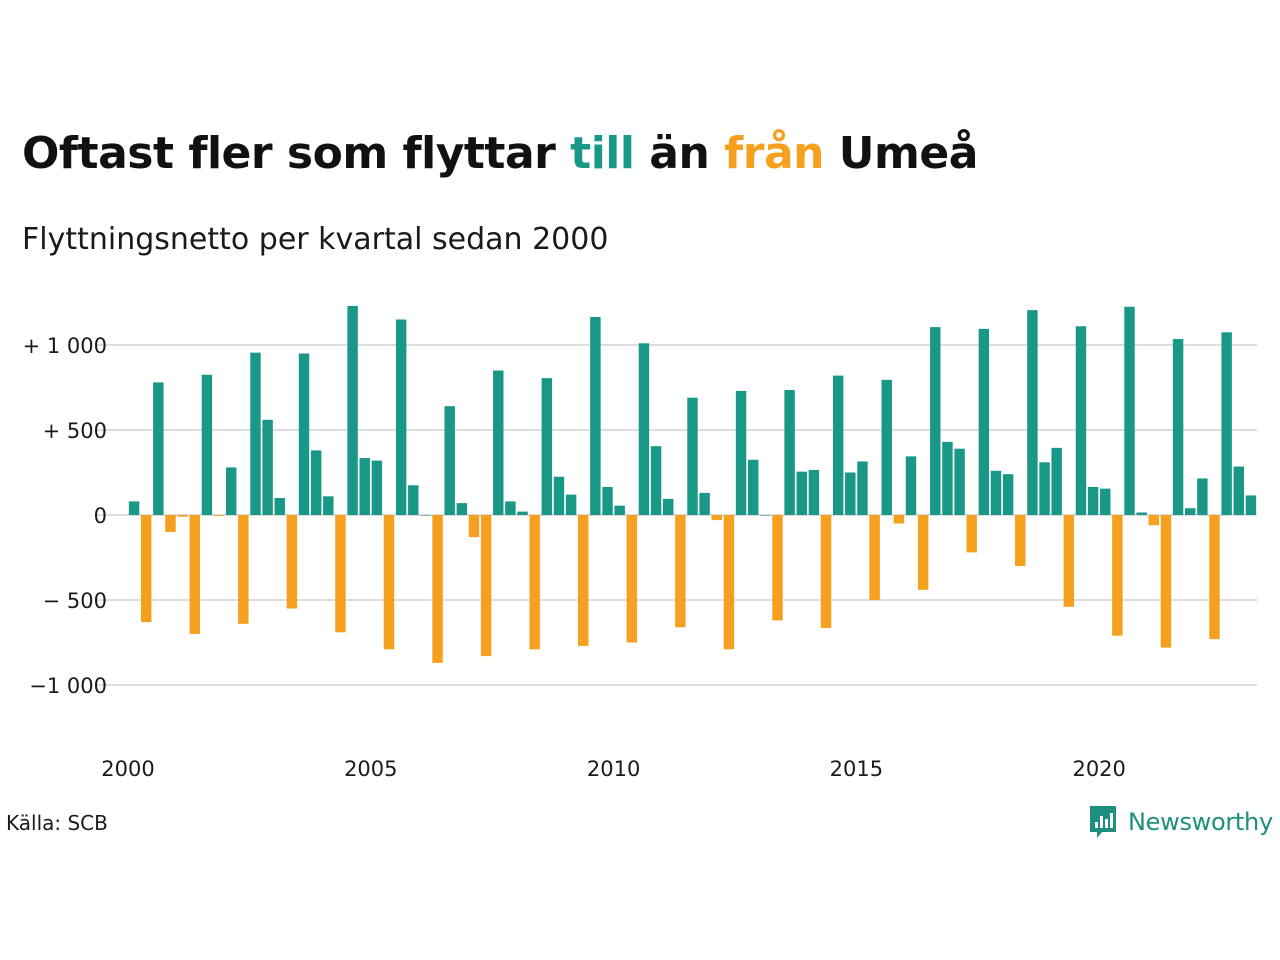 This screenshot has width=1280, height=960. Describe the element at coordinates (65, 346) in the screenshot. I see `y-tick-label: + 1 000` at that location.